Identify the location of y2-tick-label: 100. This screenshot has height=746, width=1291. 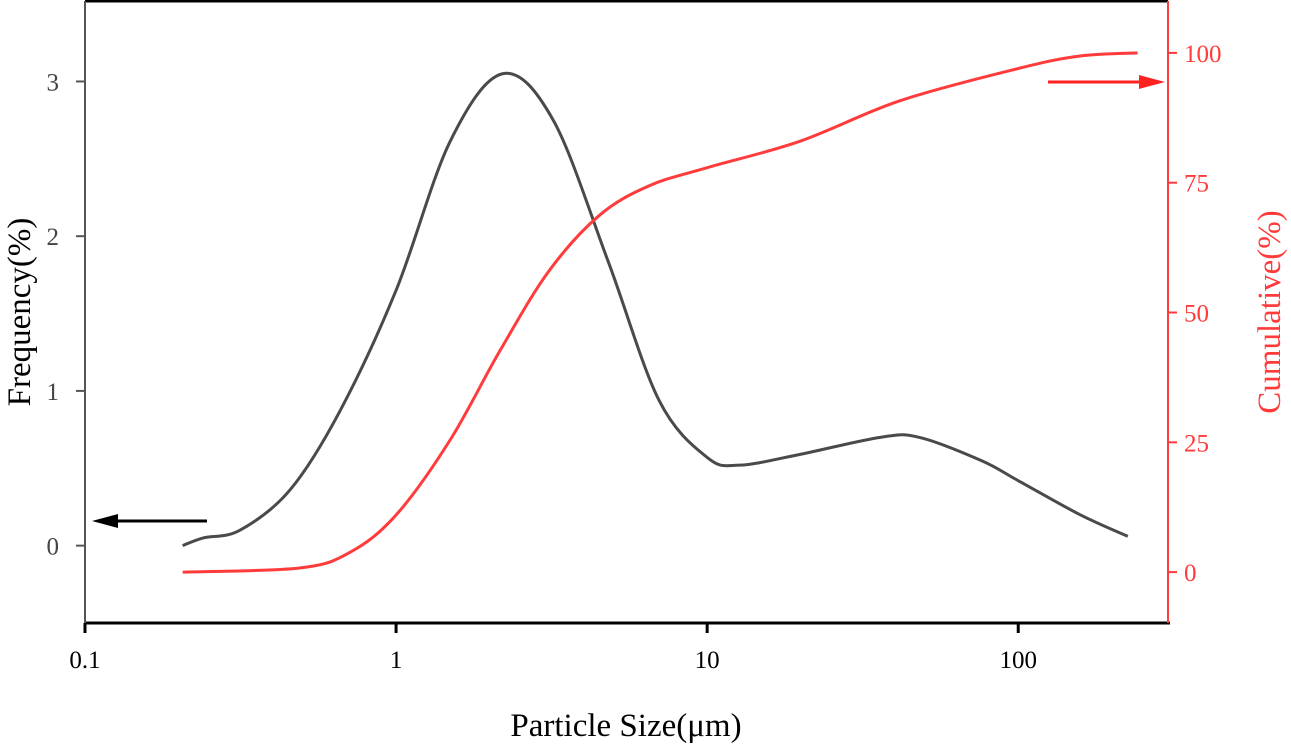
(1203, 54).